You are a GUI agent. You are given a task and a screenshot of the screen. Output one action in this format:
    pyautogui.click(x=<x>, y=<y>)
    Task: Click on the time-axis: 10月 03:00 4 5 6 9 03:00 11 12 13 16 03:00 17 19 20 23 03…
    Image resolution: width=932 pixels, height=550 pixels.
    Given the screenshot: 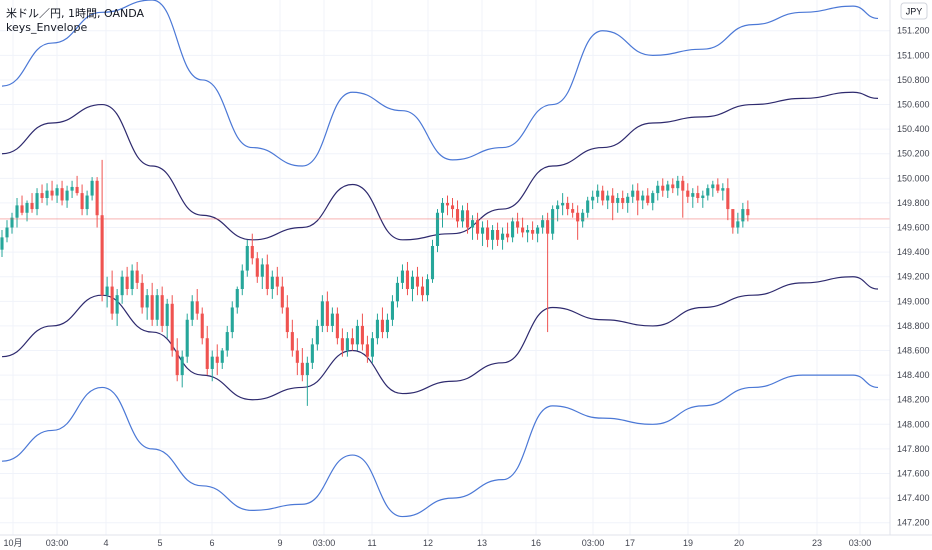 What is the action you would take?
    pyautogui.click(x=466, y=541)
    